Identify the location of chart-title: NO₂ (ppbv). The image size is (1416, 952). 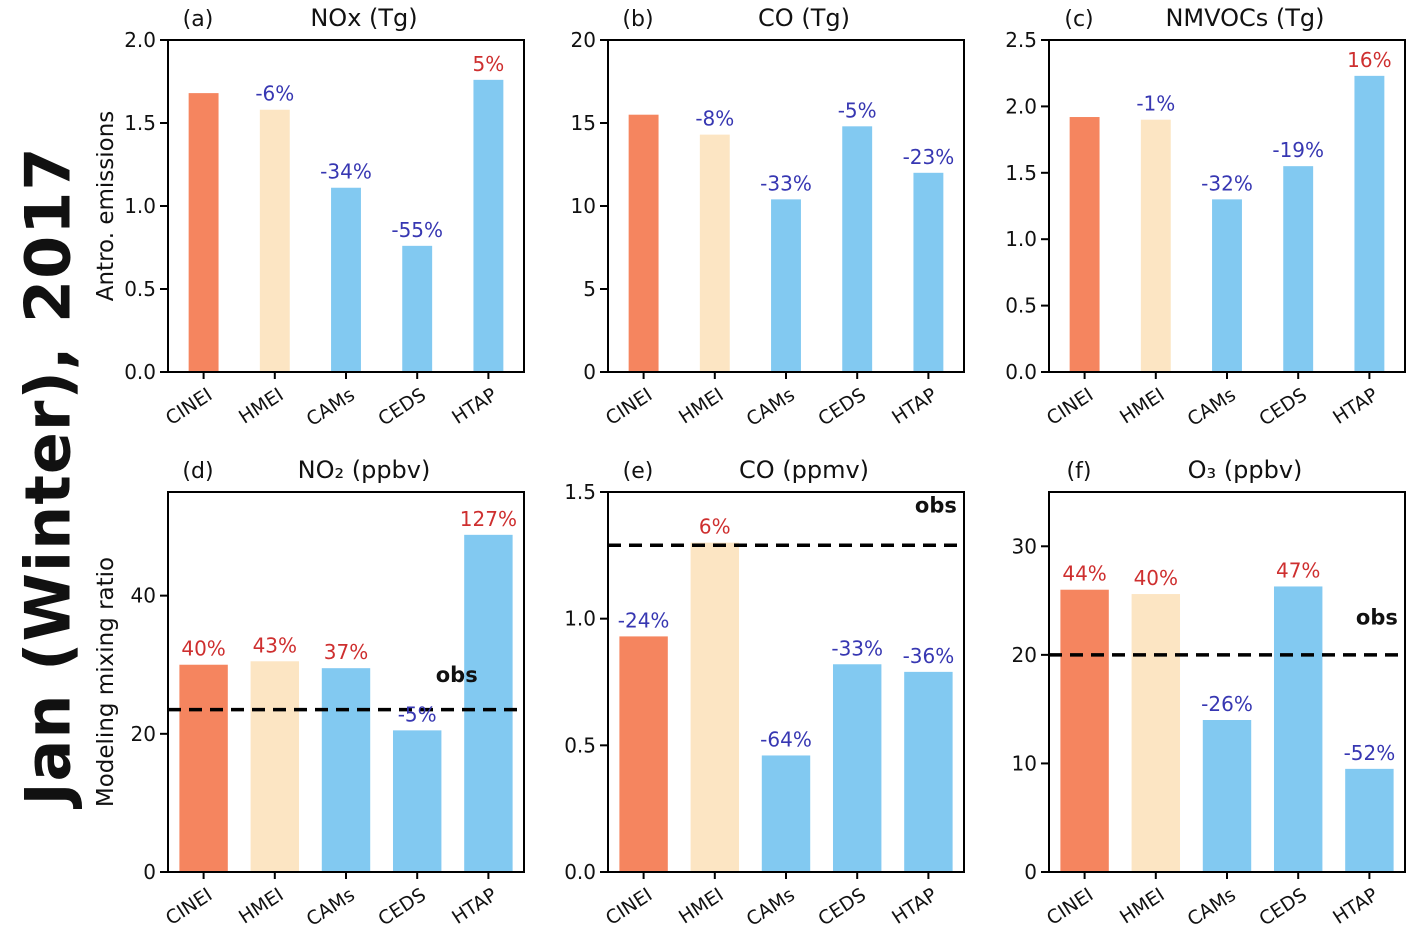
(364, 470).